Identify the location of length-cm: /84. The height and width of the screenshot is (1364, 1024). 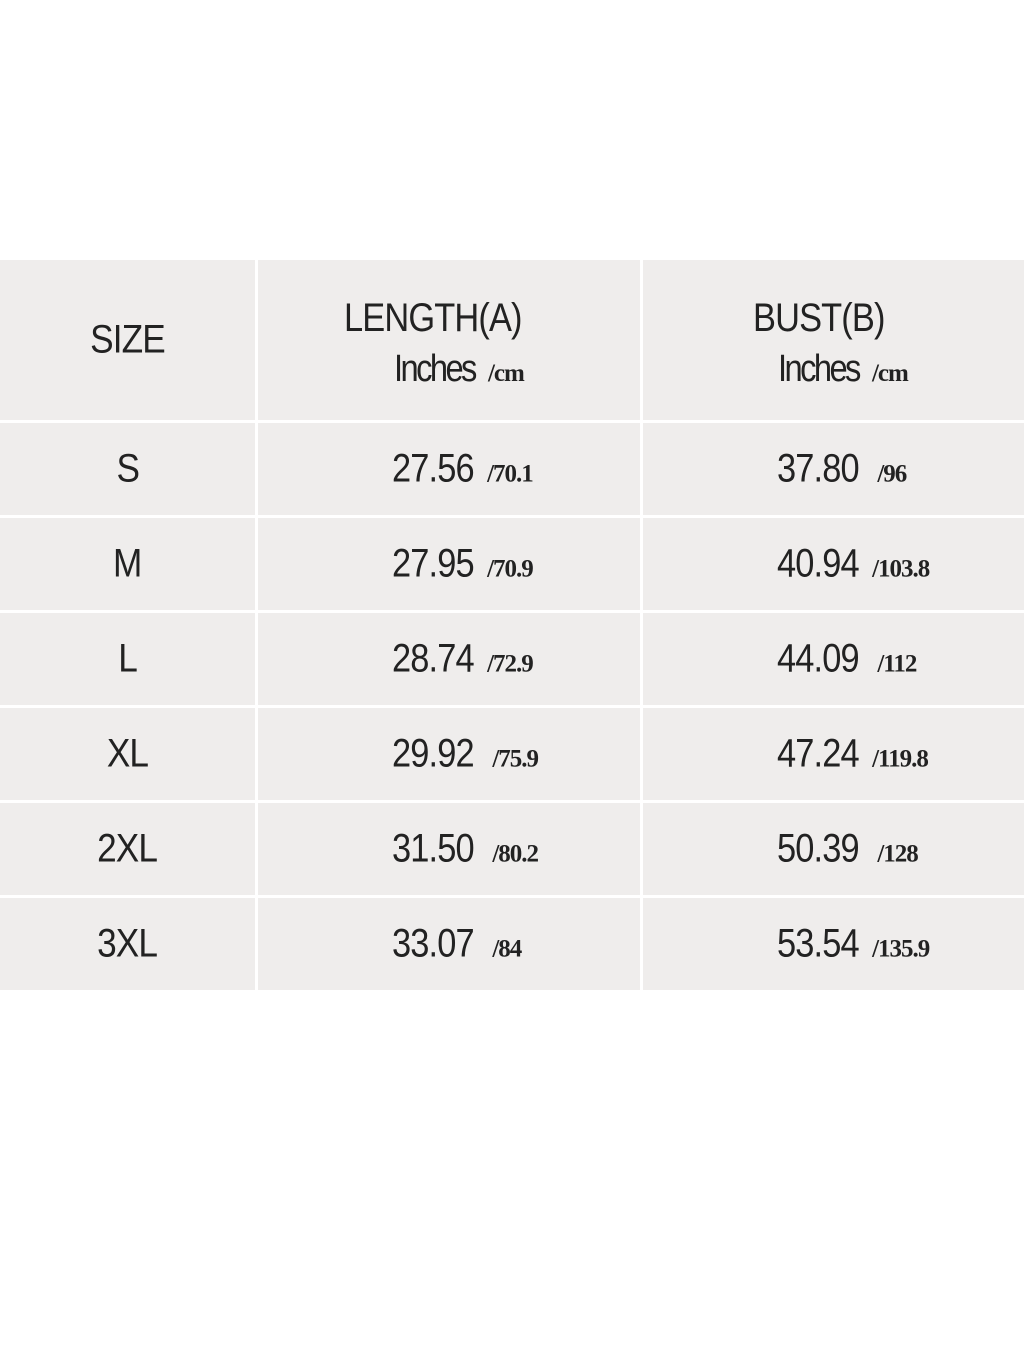
(504, 949).